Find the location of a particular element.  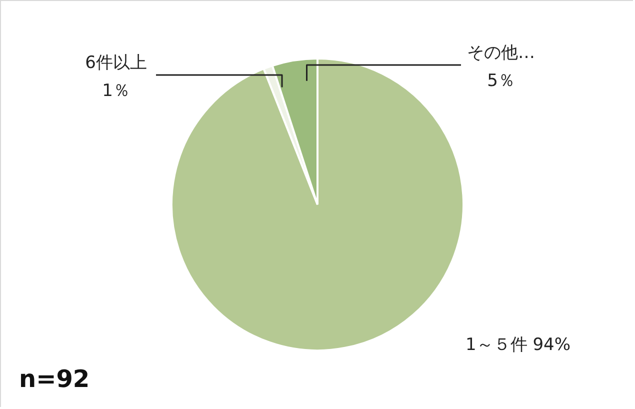

slice-label: 1～５件 94% is located at coordinates (518, 345).